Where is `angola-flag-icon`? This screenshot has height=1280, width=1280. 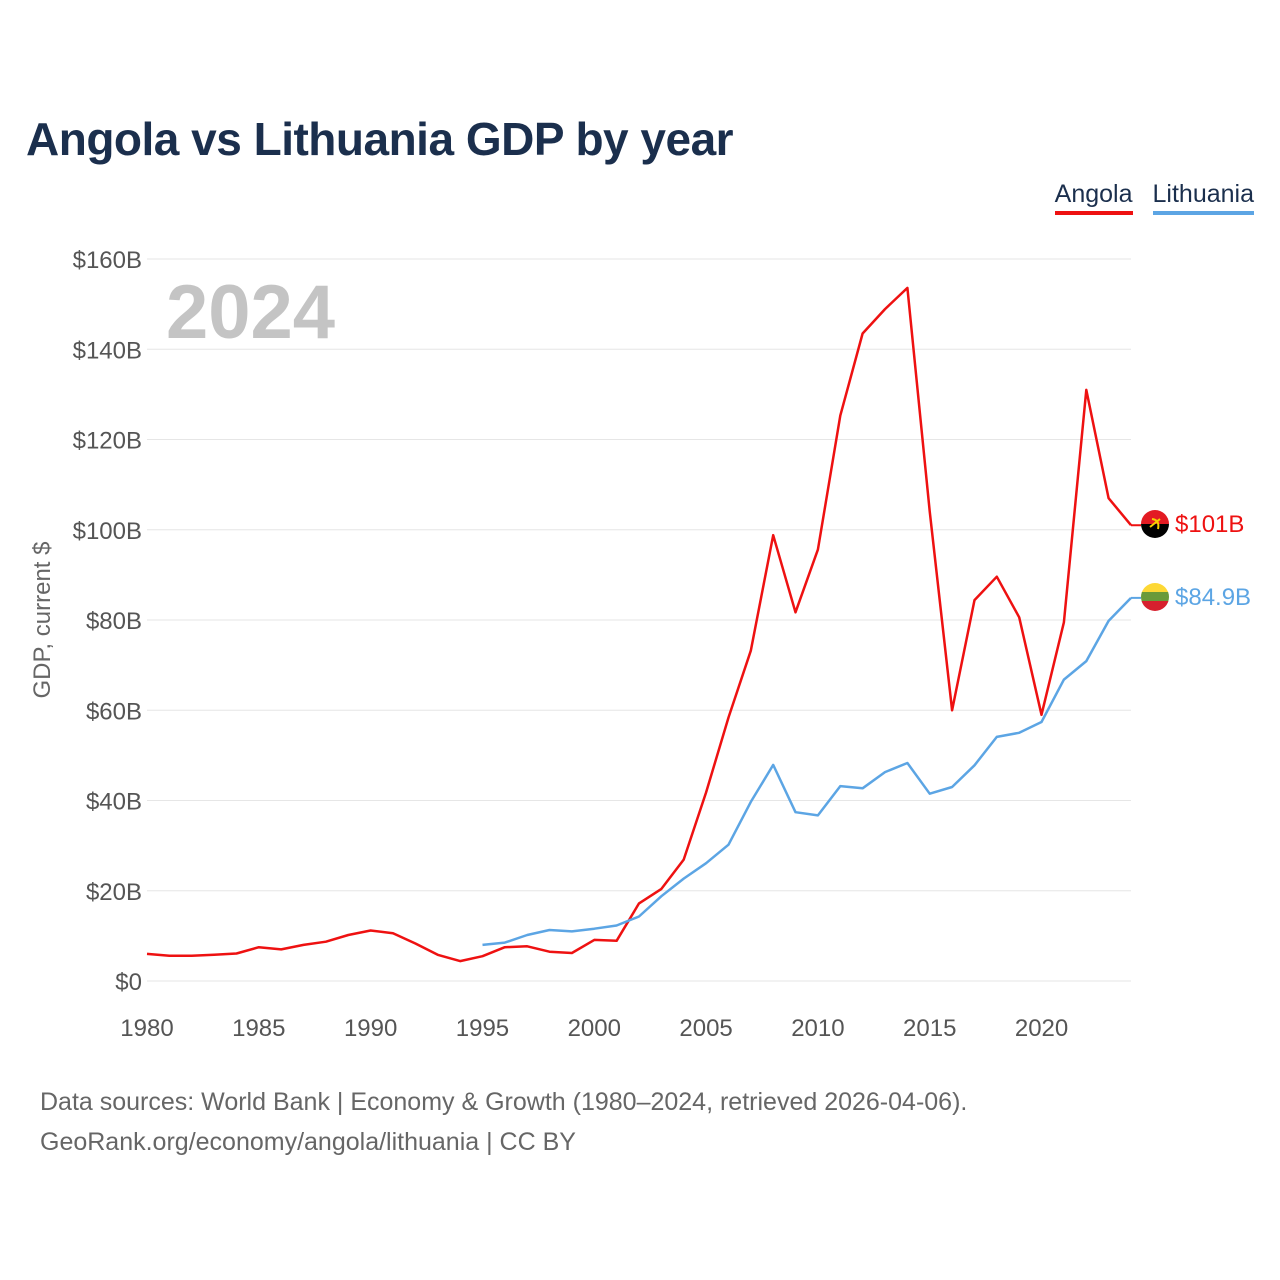
angola-flag-icon is located at coordinates (1155, 524).